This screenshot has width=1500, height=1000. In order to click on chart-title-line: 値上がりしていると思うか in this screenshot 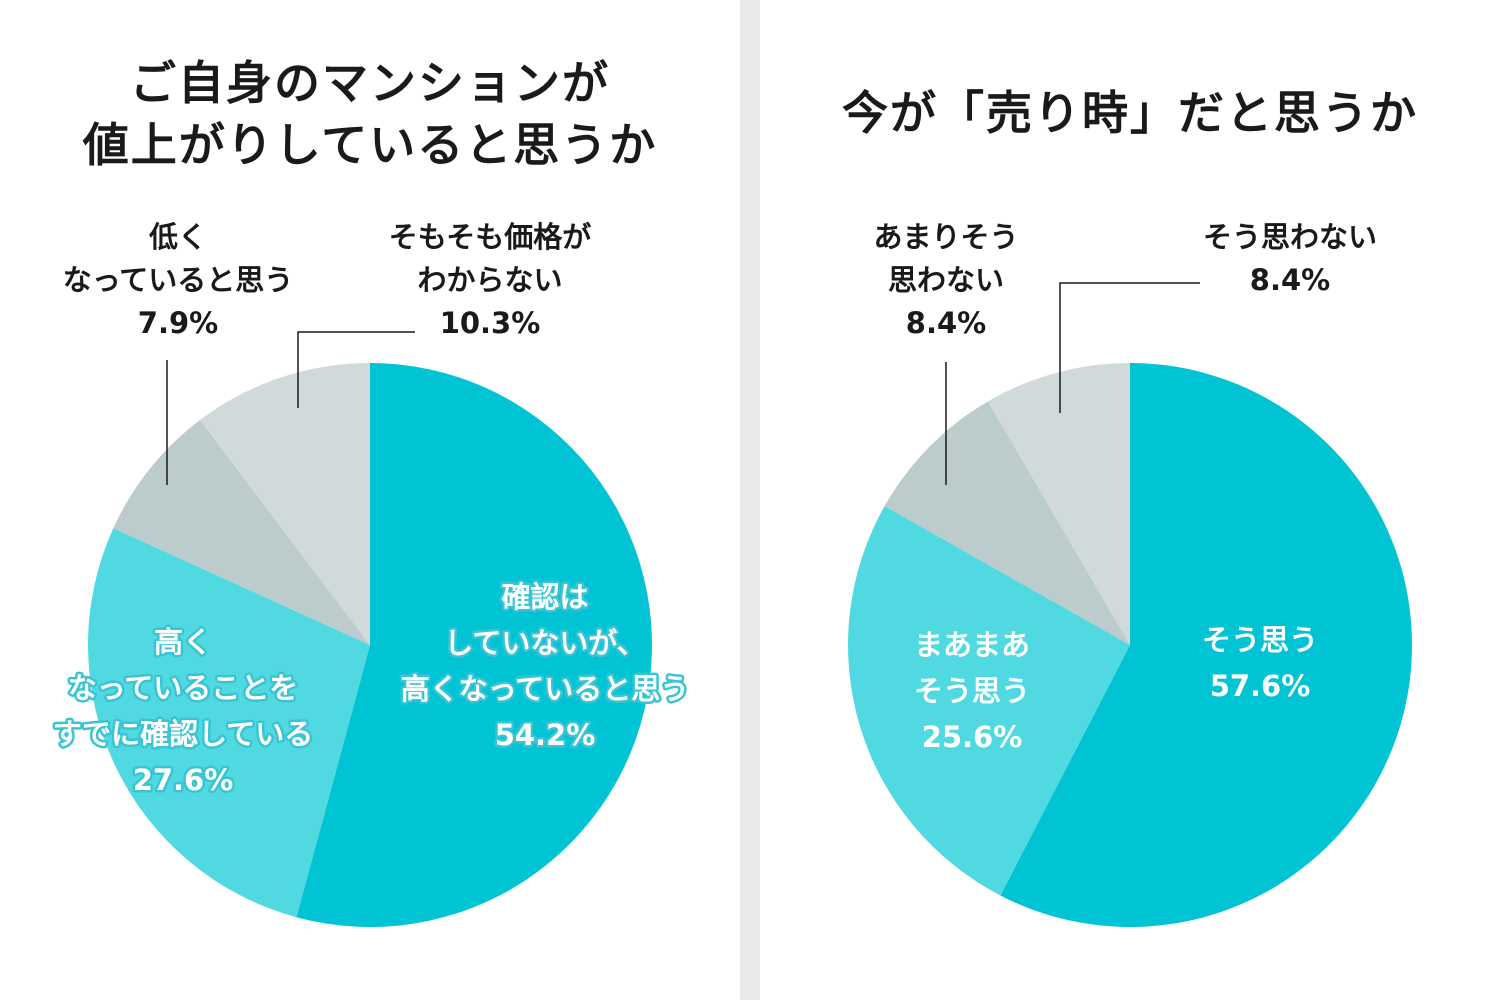, I will do `click(370, 145)`.